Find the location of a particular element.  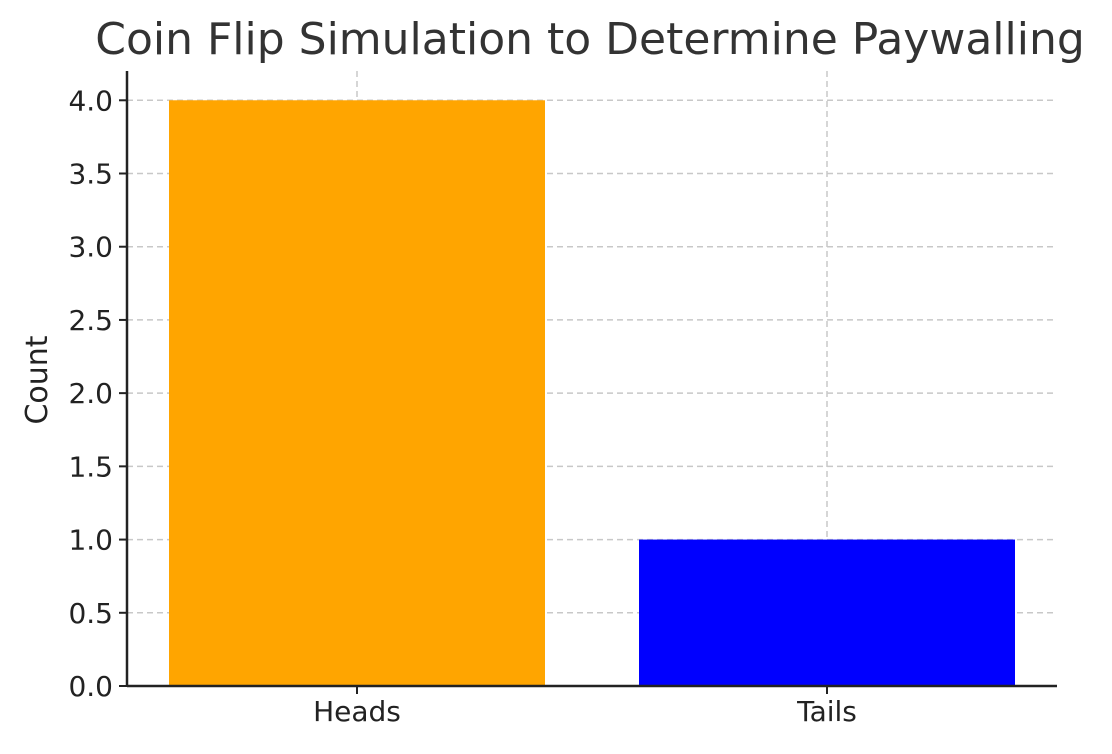

y-tick-label: 0.0 is located at coordinates (90, 686).